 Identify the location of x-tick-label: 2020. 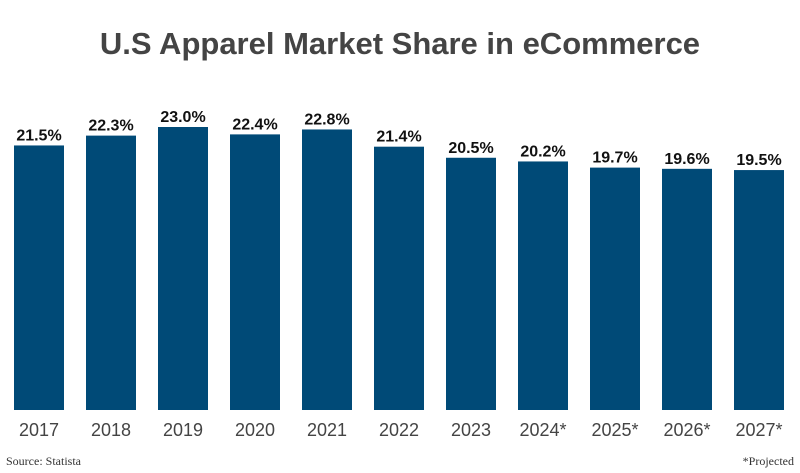
(255, 430).